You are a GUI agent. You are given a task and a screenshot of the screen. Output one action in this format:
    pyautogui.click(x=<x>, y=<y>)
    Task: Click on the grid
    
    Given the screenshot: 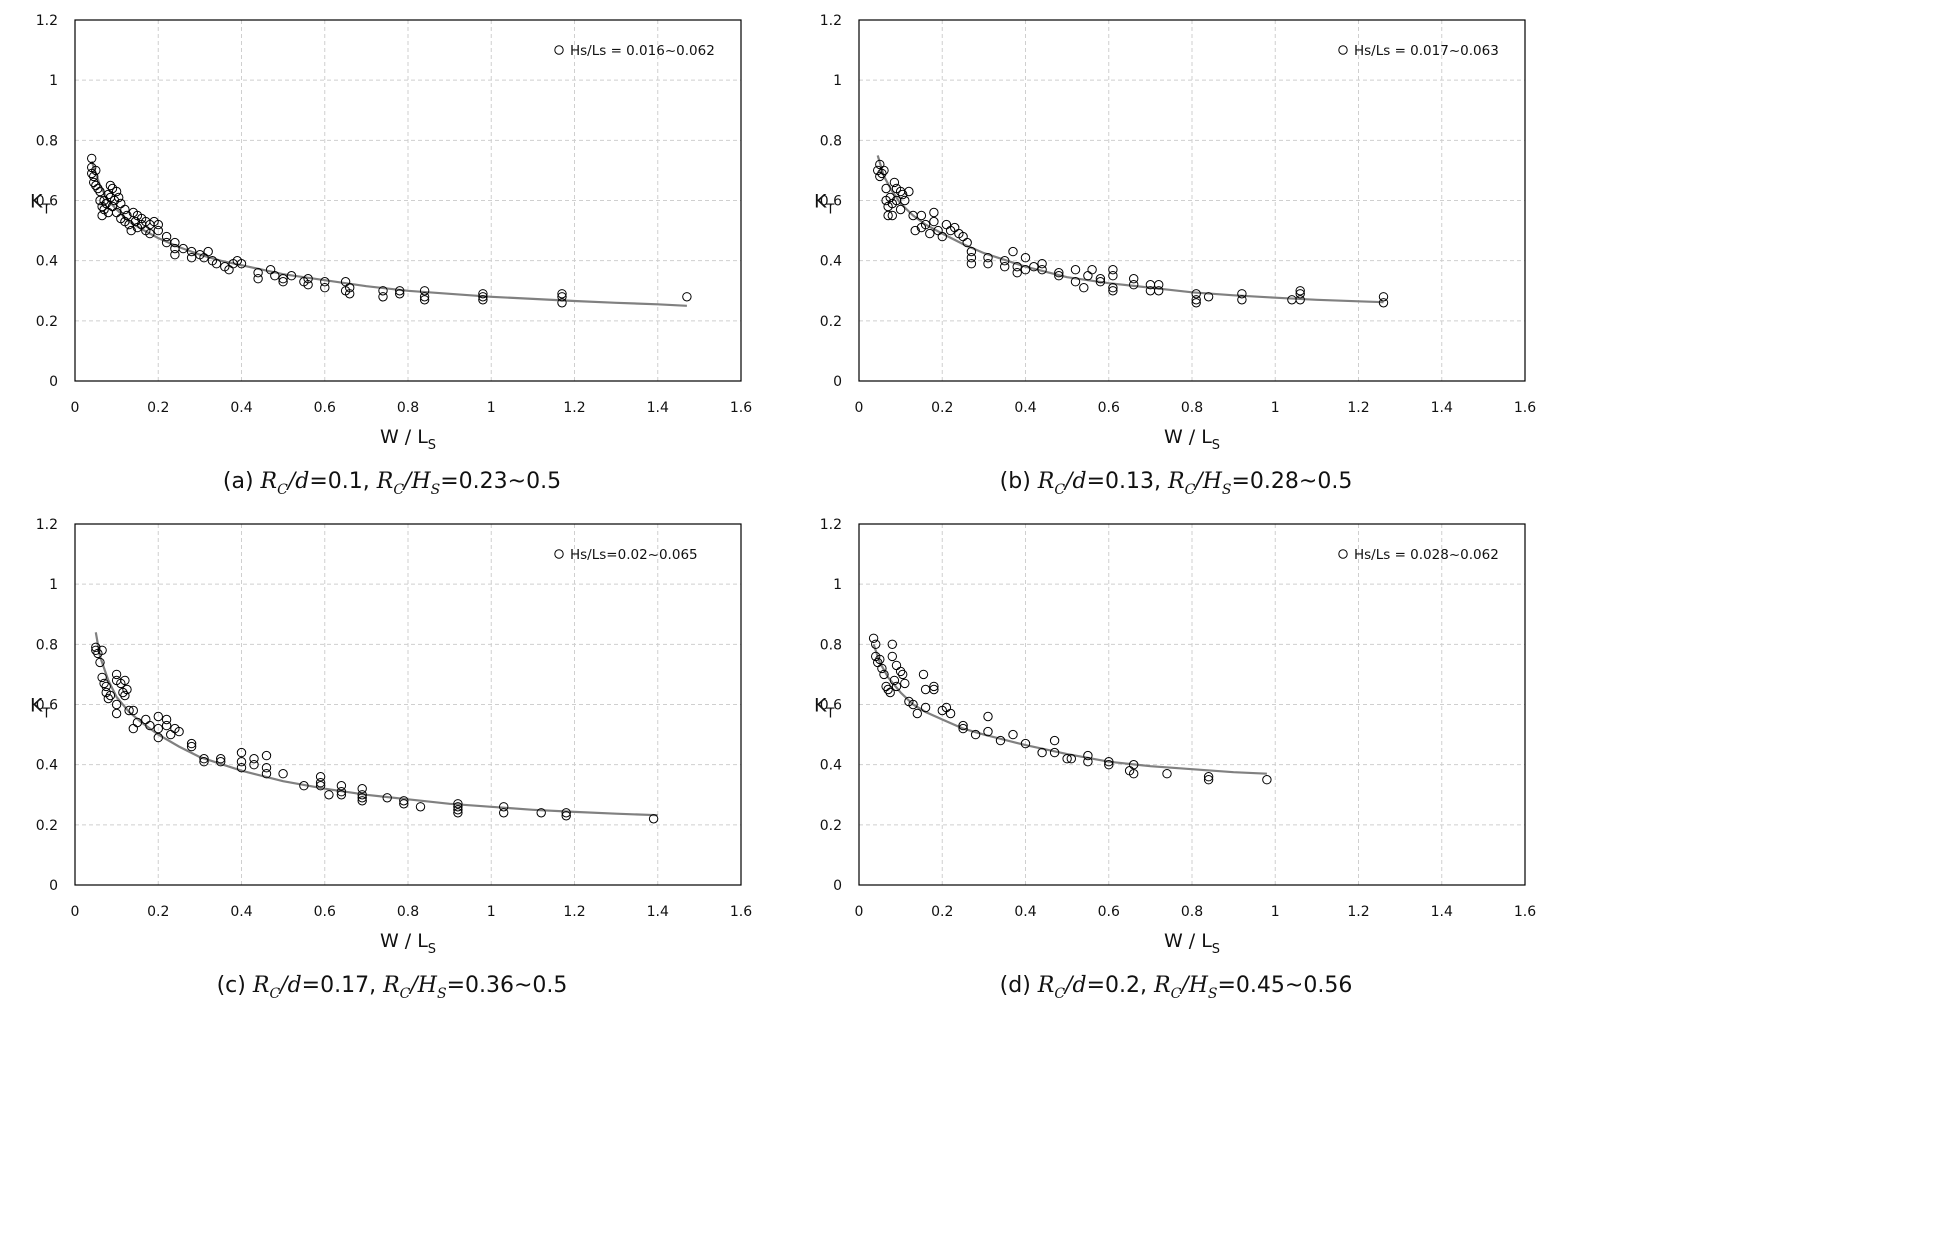 What is the action you would take?
    pyautogui.click(x=408, y=704)
    